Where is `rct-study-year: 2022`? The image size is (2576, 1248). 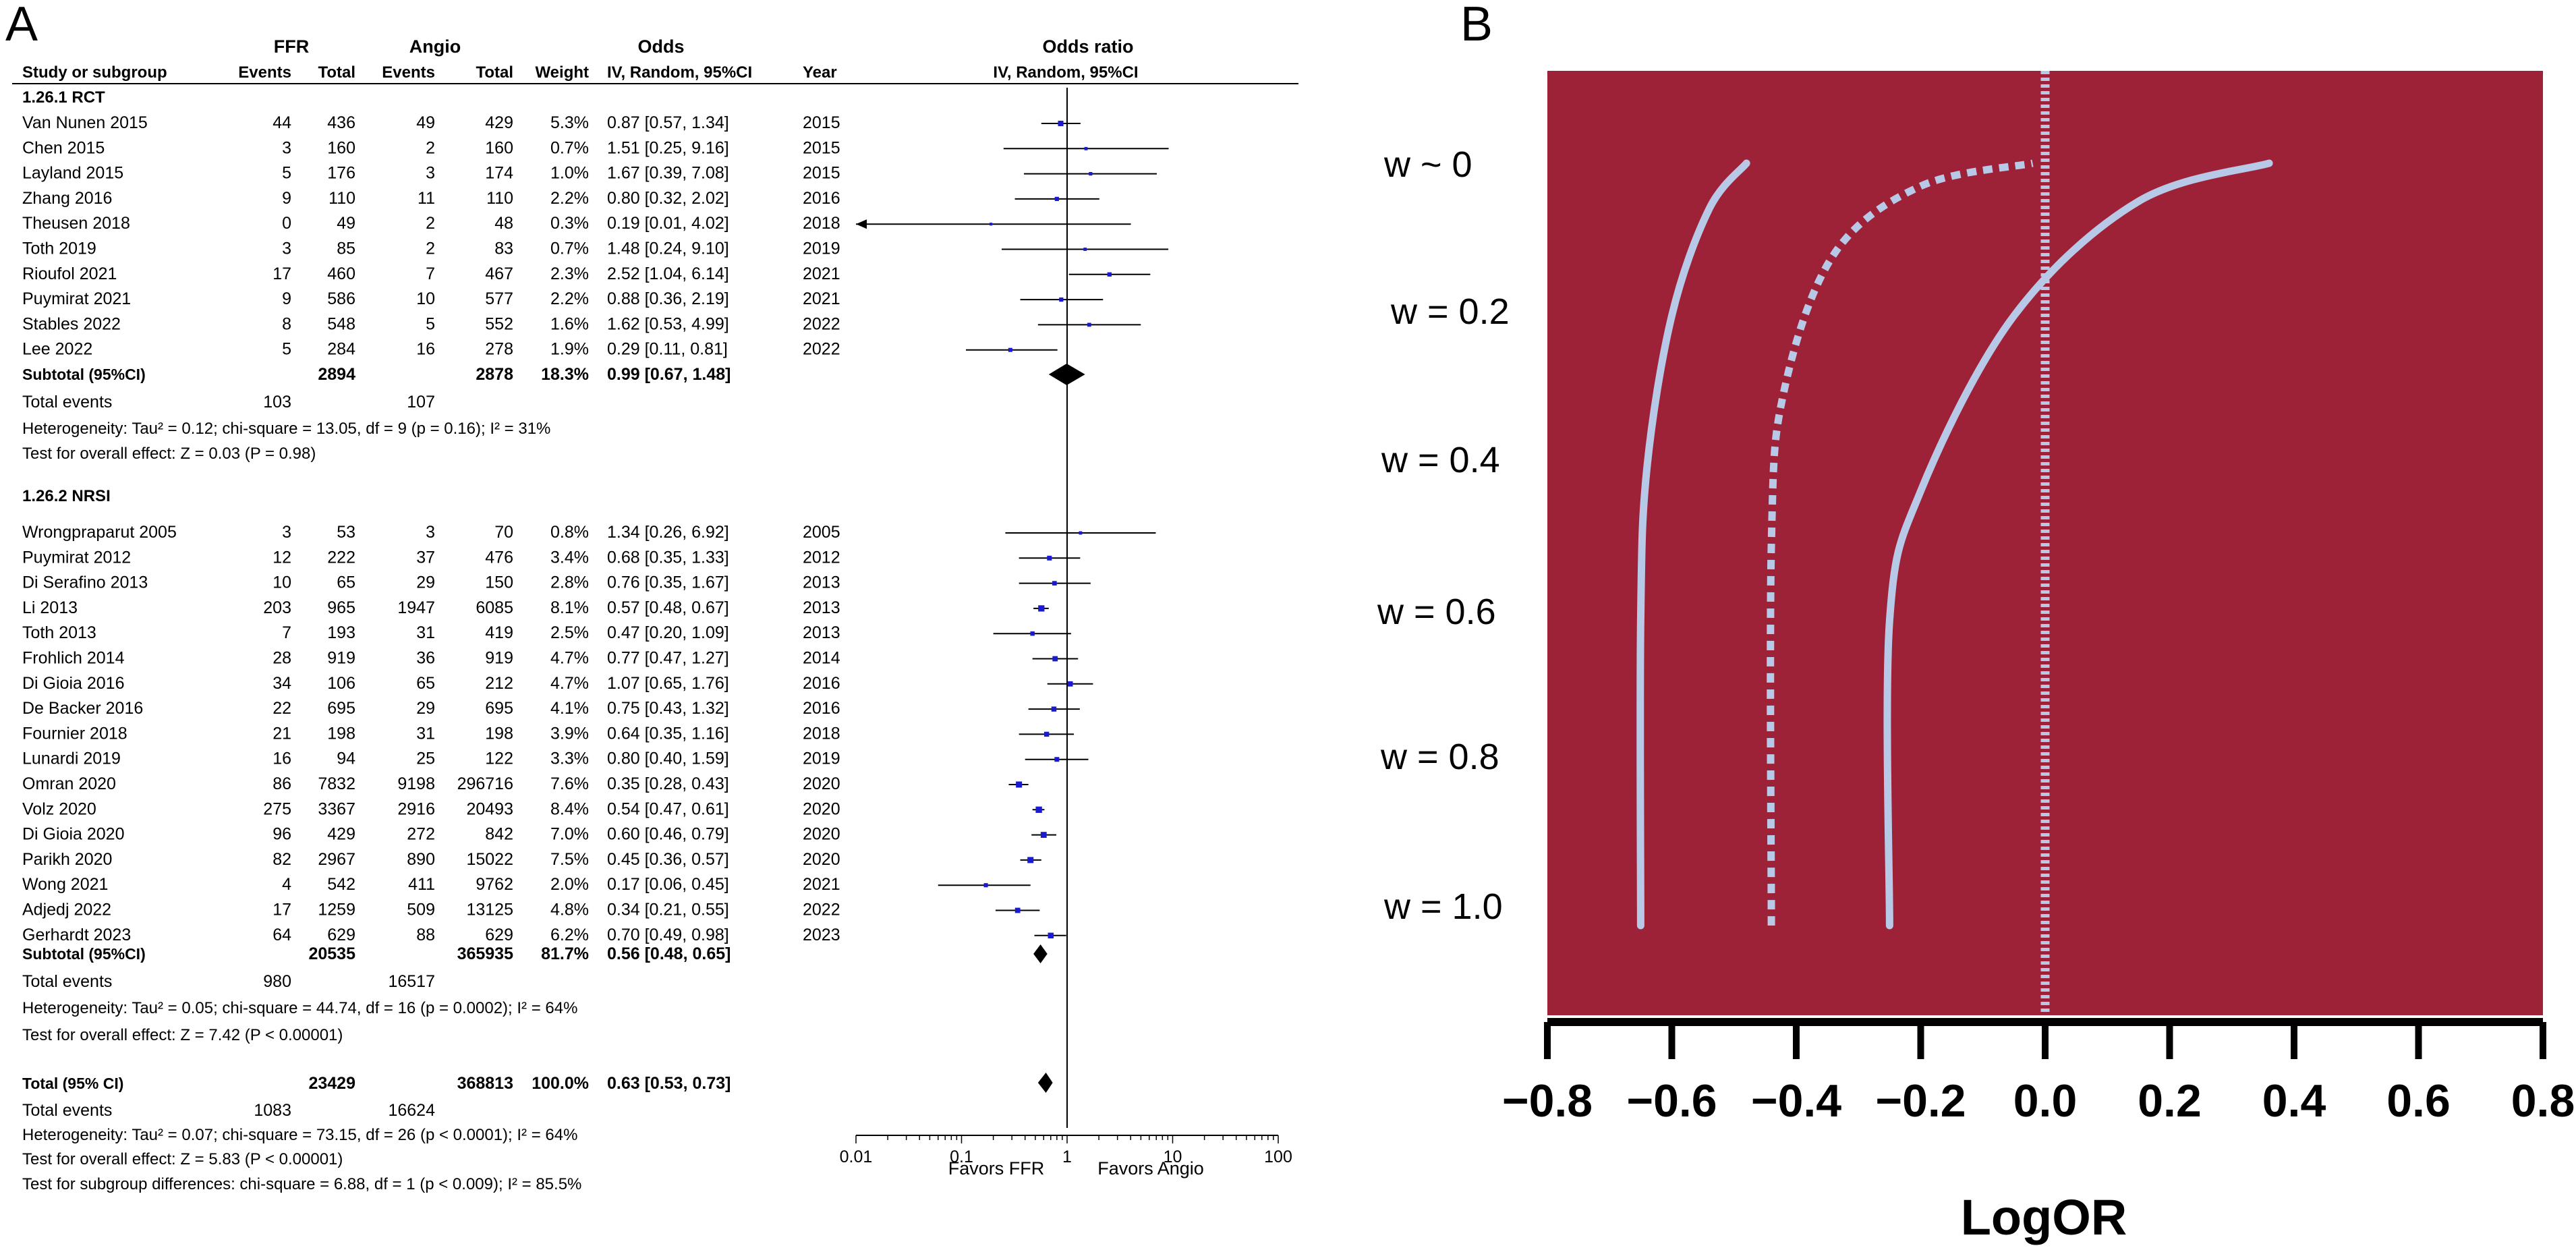
rct-study-year: 2022 is located at coordinates (821, 323).